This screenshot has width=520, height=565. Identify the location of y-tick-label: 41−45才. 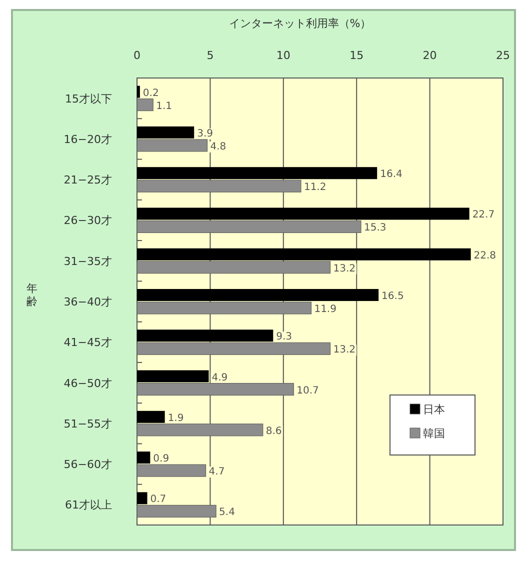
(88, 343).